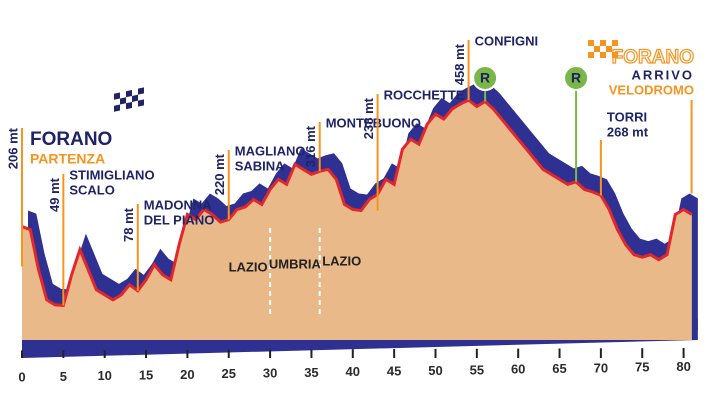 The width and height of the screenshot is (704, 400). What do you see at coordinates (662, 74) in the screenshot?
I see `finish-label: ARRIVO` at bounding box center [662, 74].